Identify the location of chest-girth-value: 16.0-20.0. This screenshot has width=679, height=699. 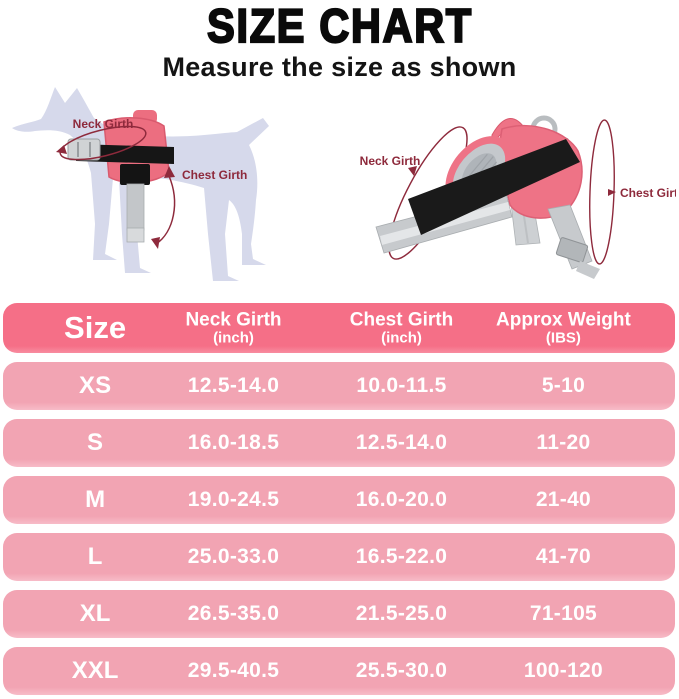
(401, 499).